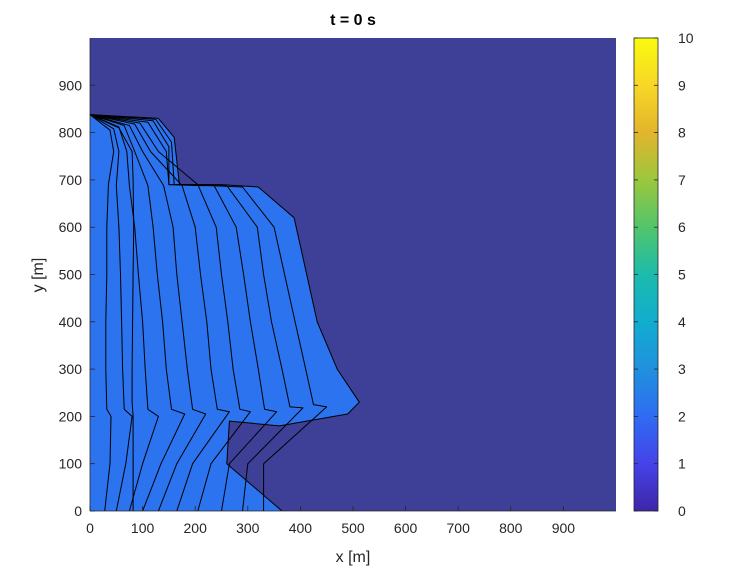 This screenshot has height=584, width=735. Describe the element at coordinates (682, 369) in the screenshot. I see `colorbar-tick-label: 3` at that location.